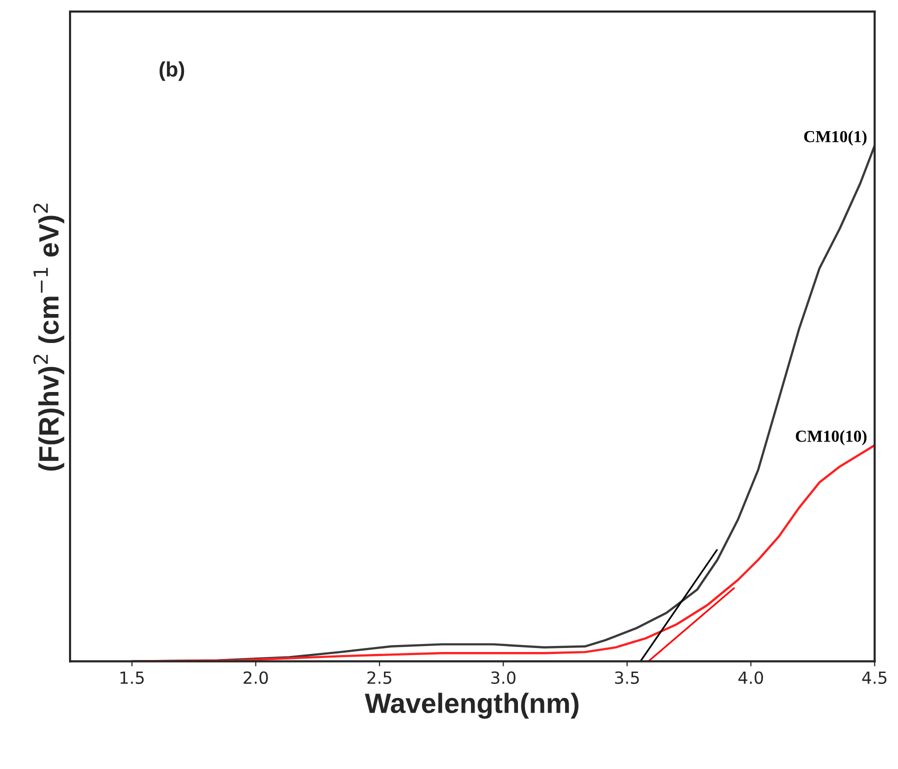 This screenshot has height=769, width=898. I want to click on series-label: CM10(10), so click(831, 438).